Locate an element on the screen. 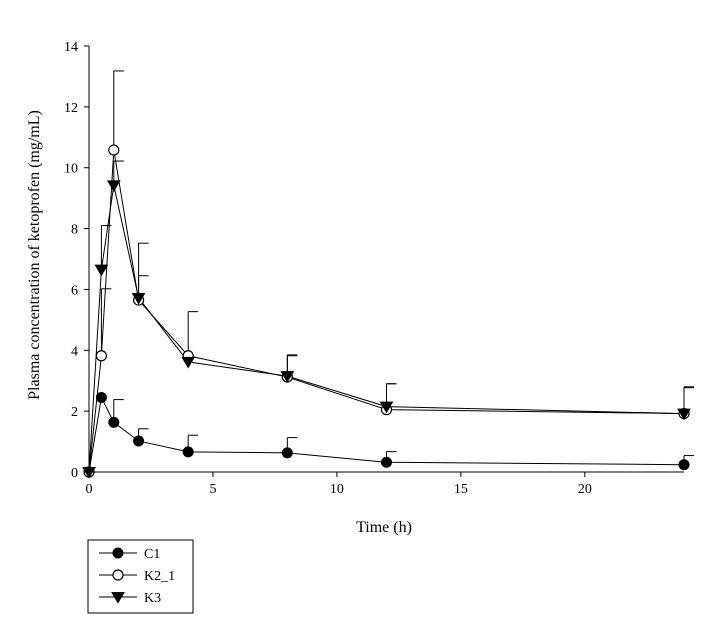 Image resolution: width=716 pixels, height=626 pixels. x-tick-label: 0 is located at coordinates (89, 489).